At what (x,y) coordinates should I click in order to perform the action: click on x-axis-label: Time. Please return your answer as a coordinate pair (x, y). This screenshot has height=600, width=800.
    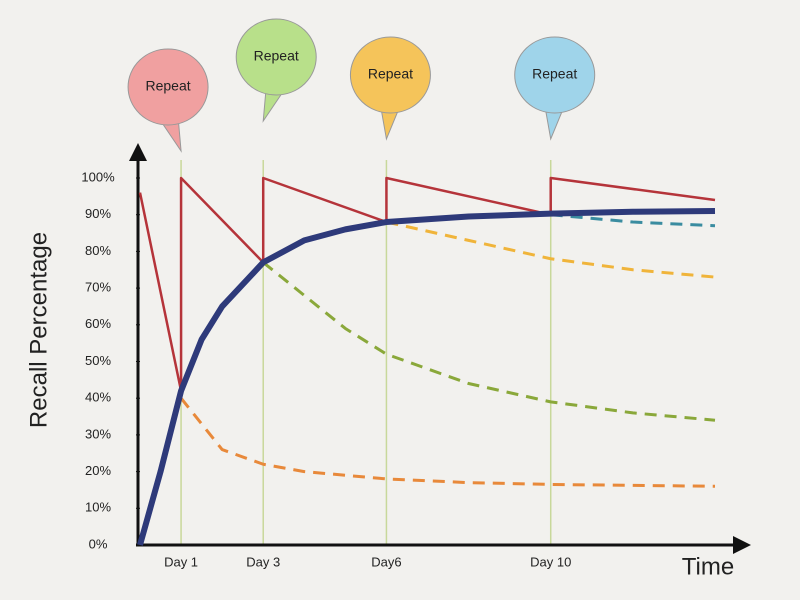
    Looking at the image, I should click on (708, 566).